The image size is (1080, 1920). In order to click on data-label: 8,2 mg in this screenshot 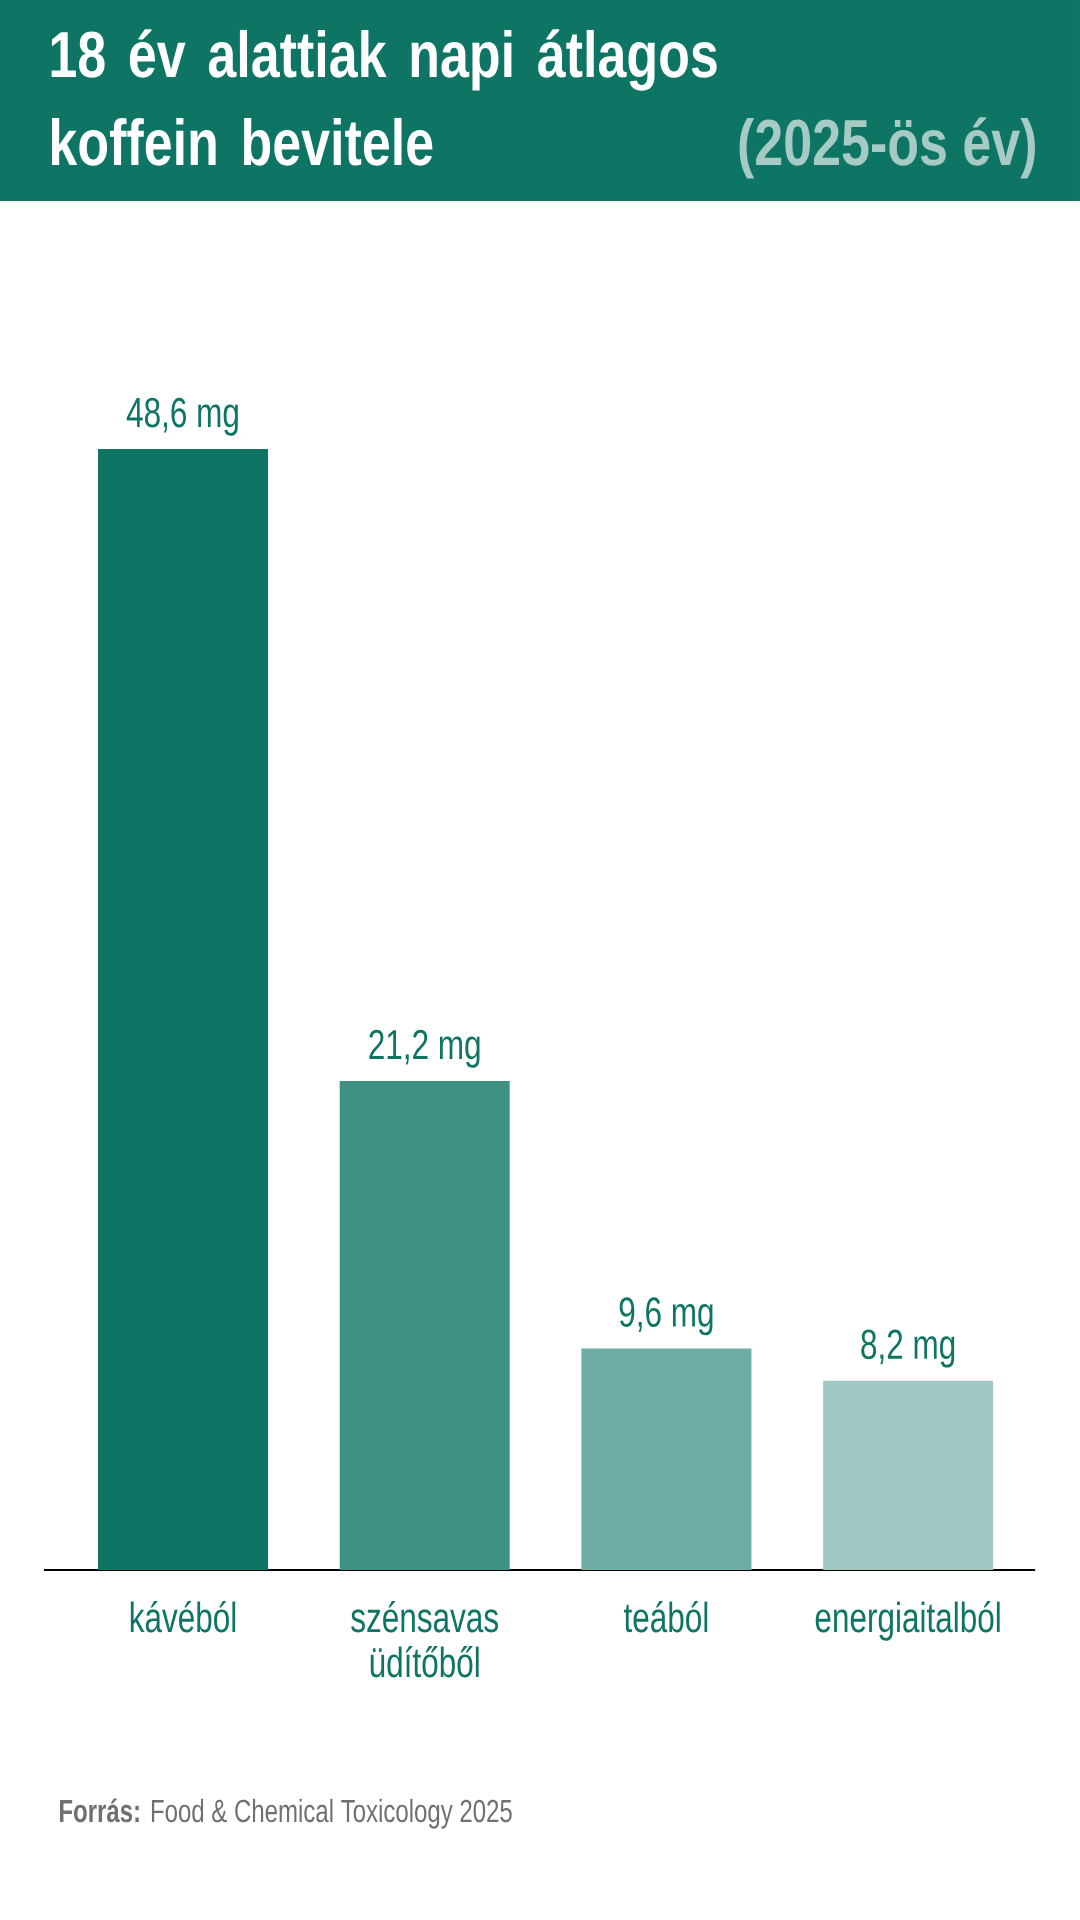, I will do `click(908, 1348)`.